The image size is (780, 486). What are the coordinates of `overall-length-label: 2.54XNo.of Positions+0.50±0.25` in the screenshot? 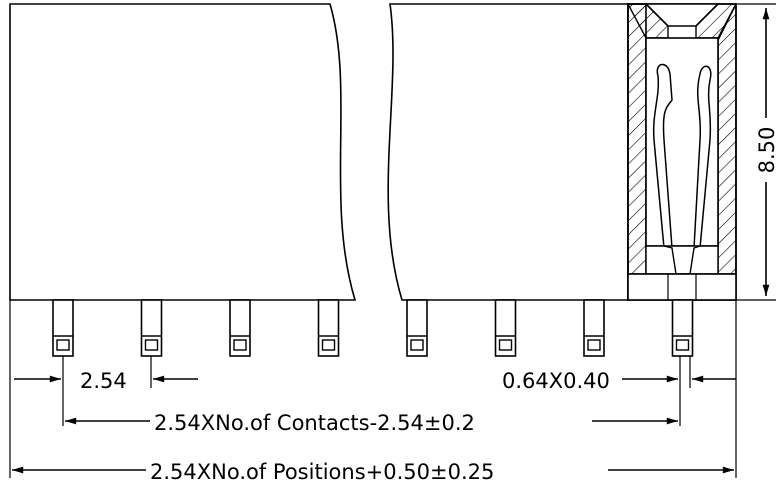 It's located at (322, 472).